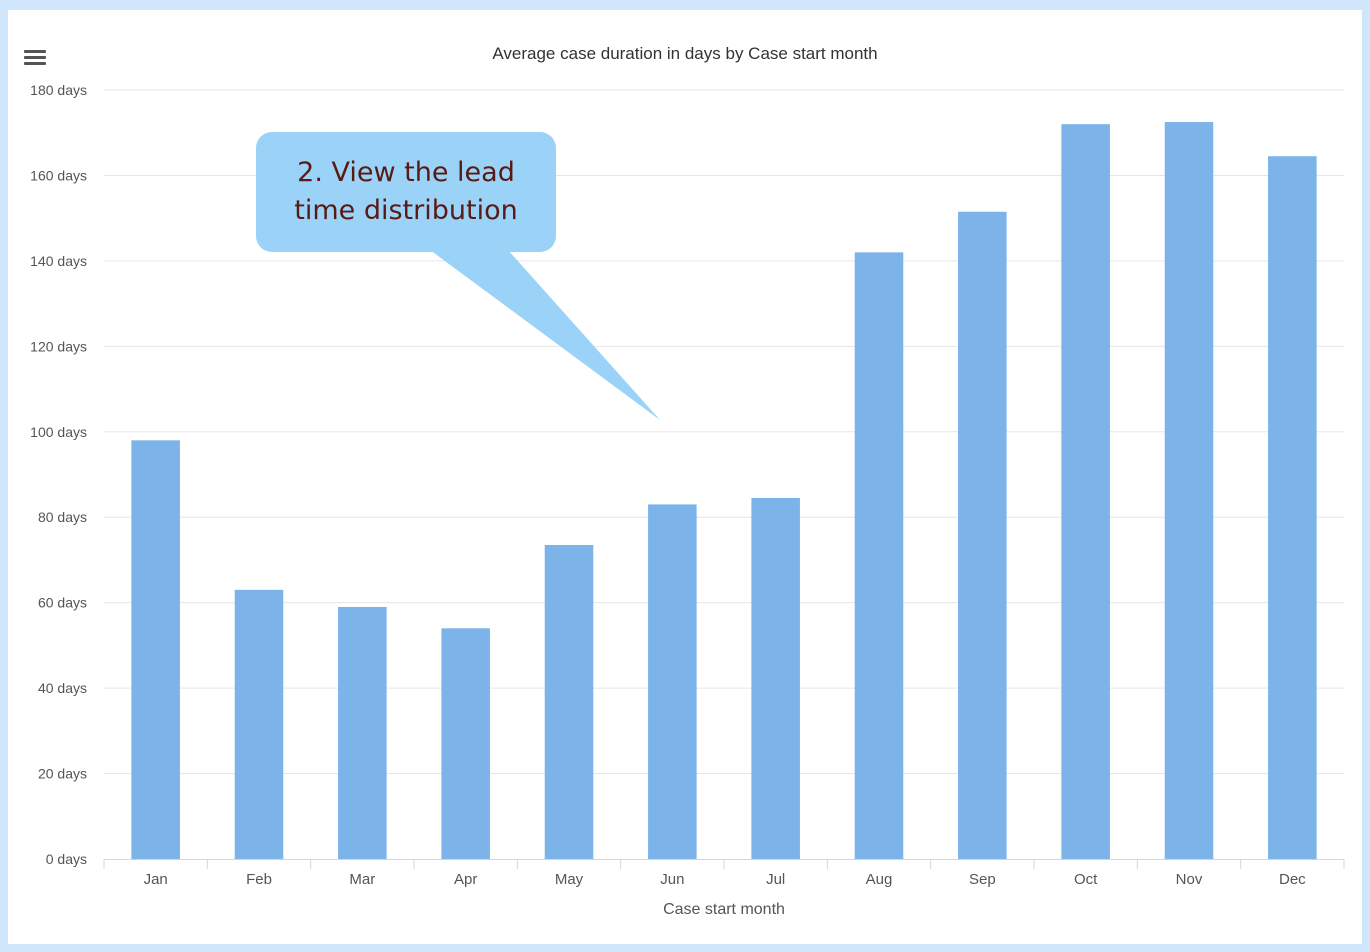 This screenshot has height=952, width=1370. I want to click on callout-bubble, so click(458, 276).